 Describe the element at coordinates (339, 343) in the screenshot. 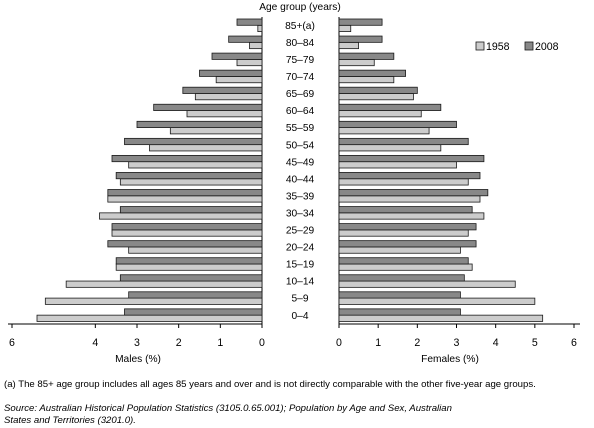

I see `female-tick-label-0: 0` at that location.